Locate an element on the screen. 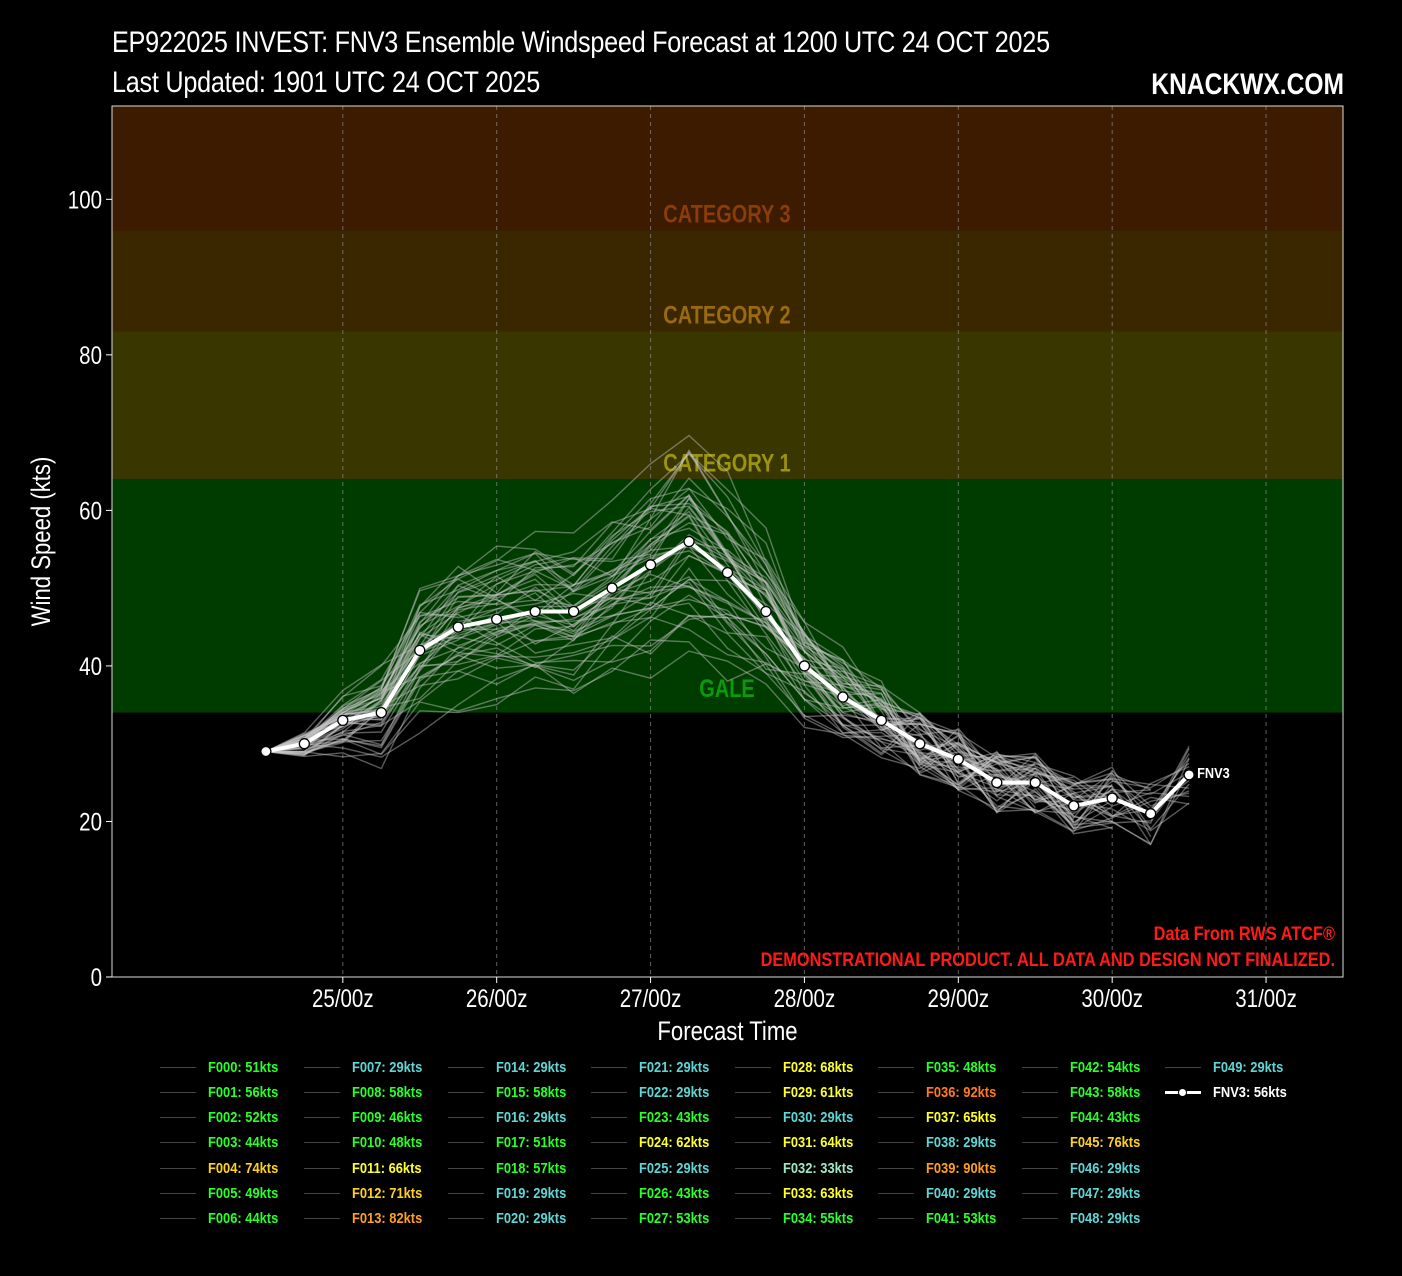  ensemble-line-f043 is located at coordinates (650, 677).